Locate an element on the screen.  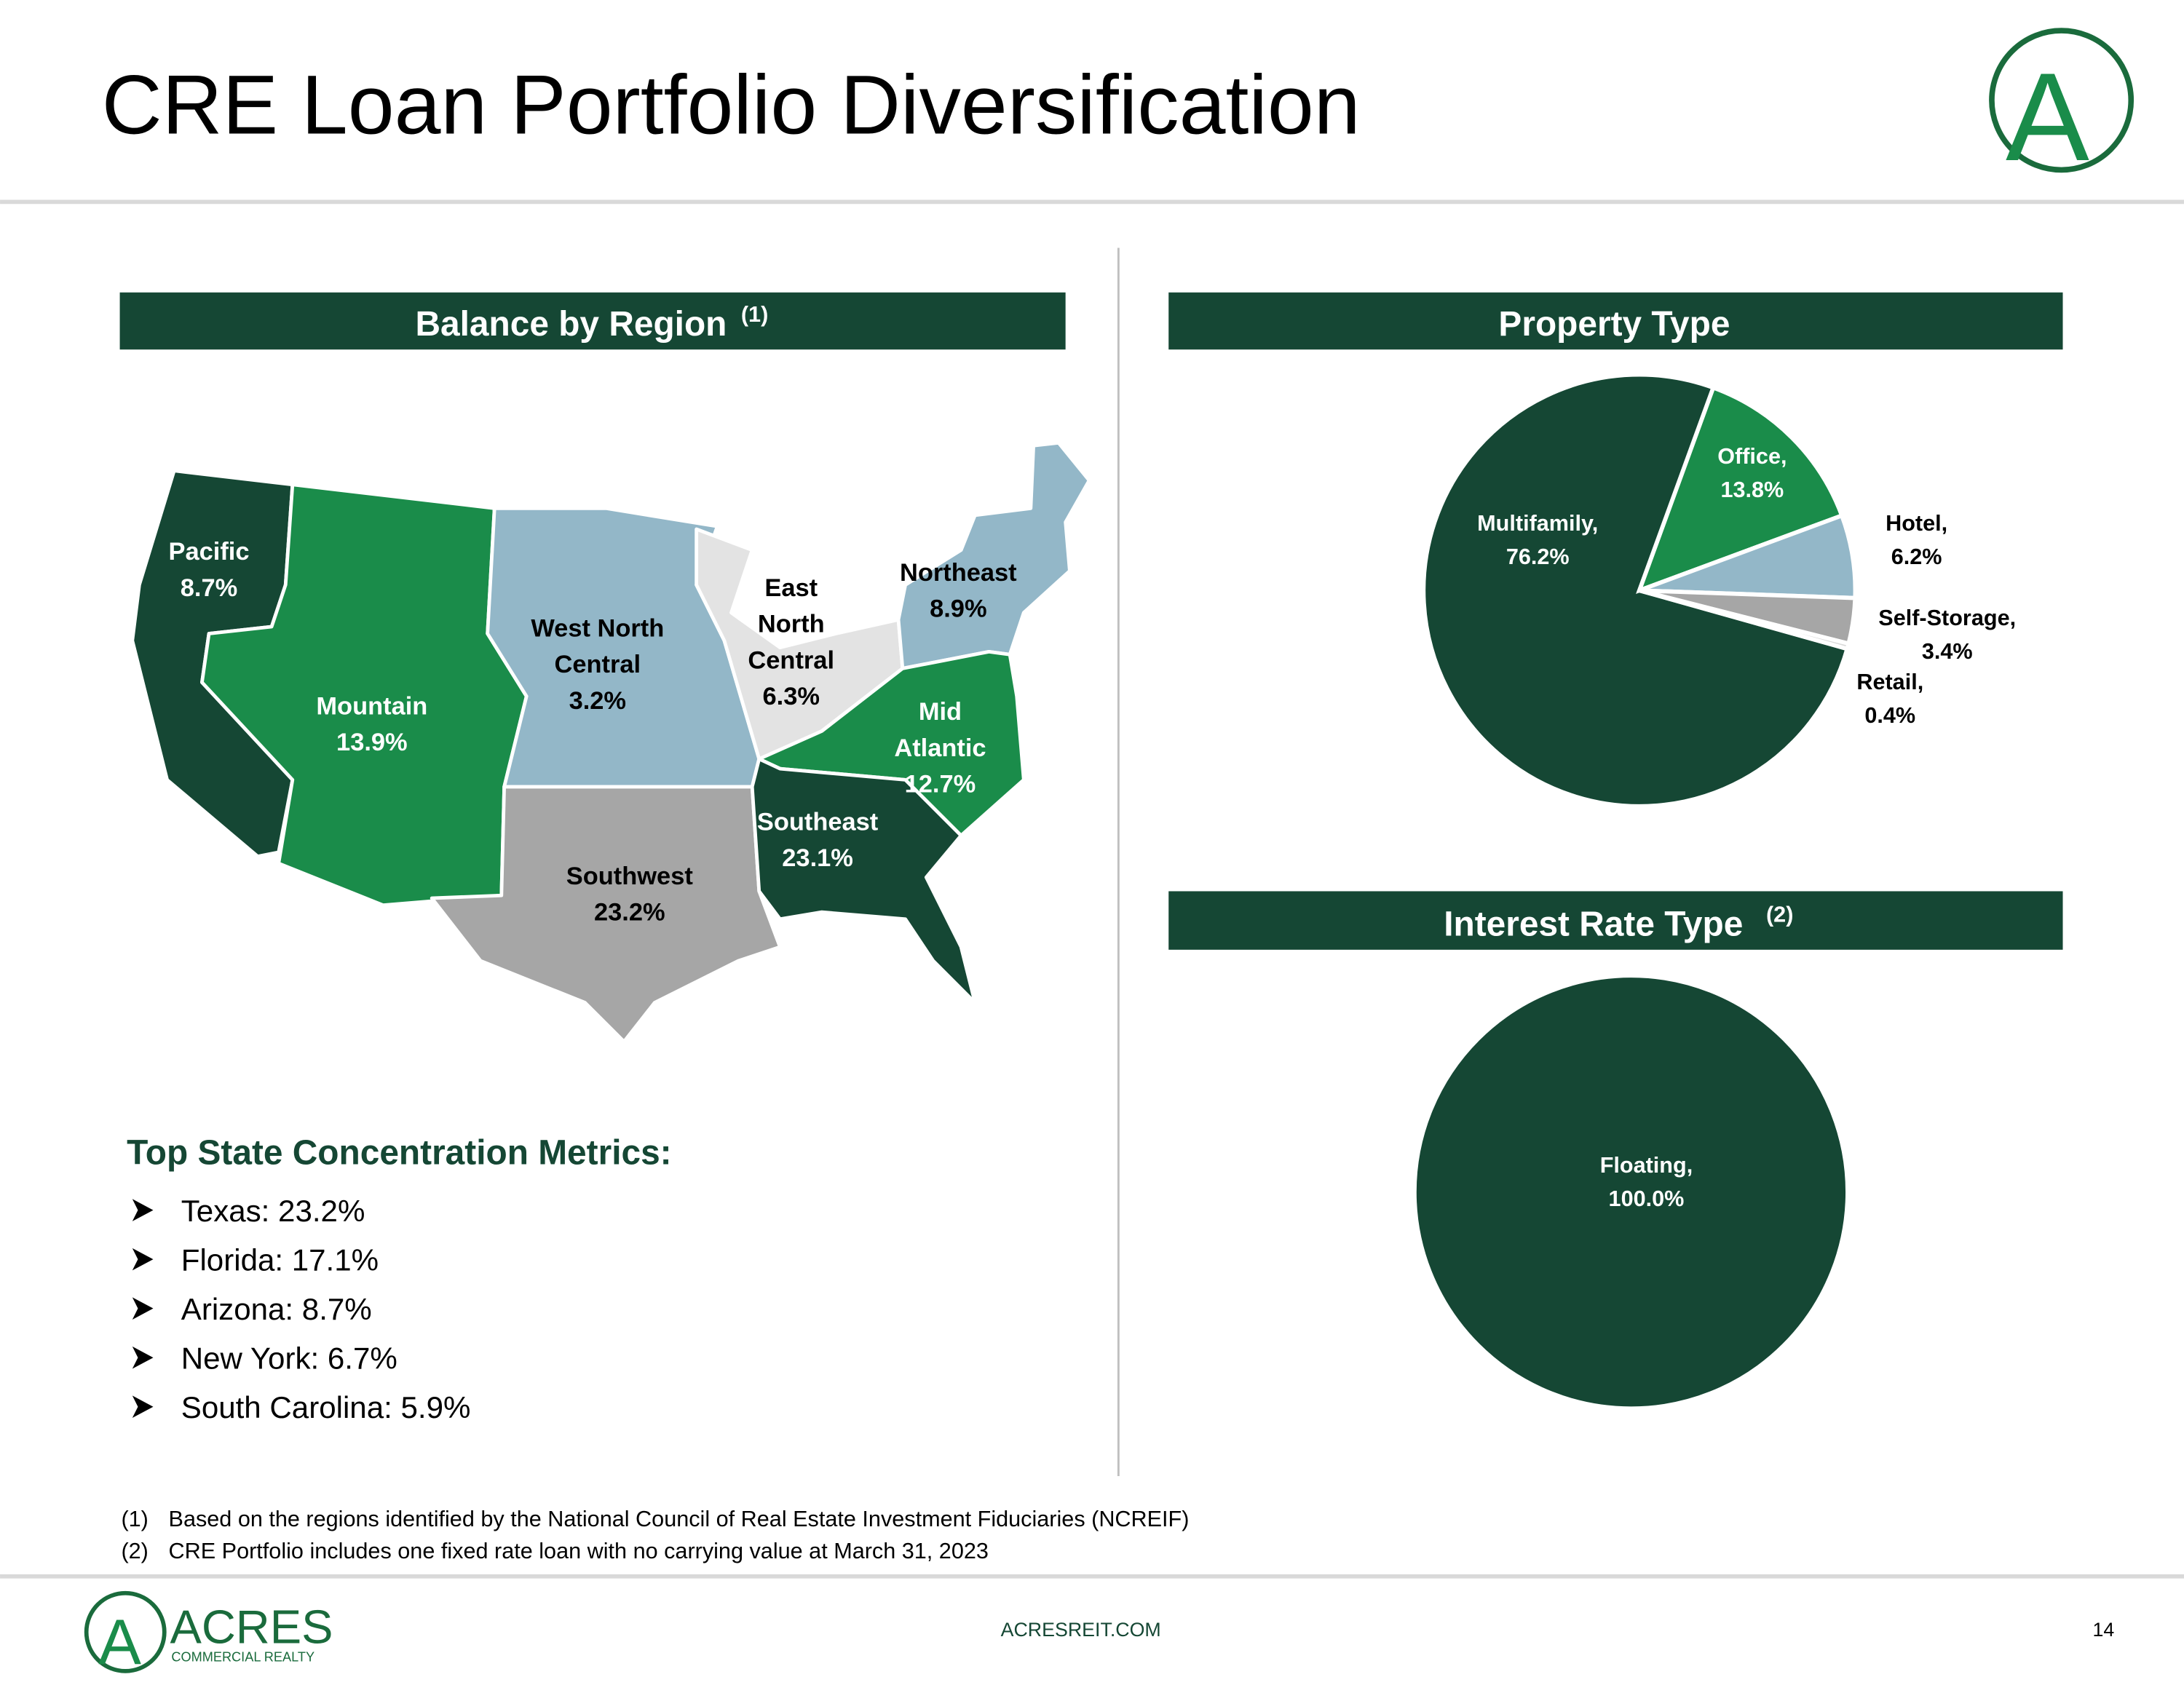
region-share: 23.2% is located at coordinates (629, 913).